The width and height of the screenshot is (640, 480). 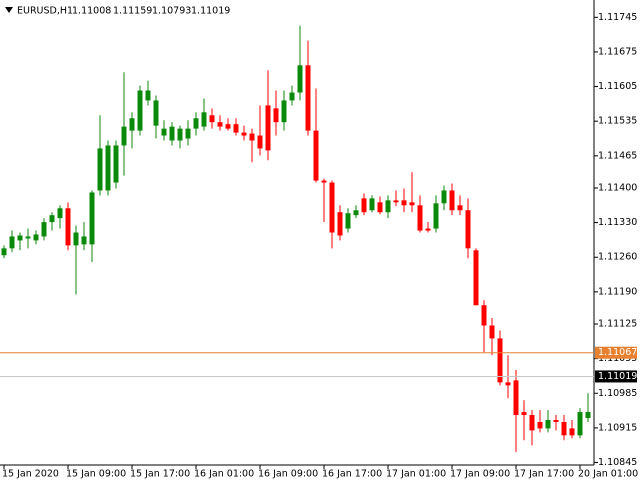 I want to click on x-tick-label: 16 Jan 17:00, so click(x=352, y=474).